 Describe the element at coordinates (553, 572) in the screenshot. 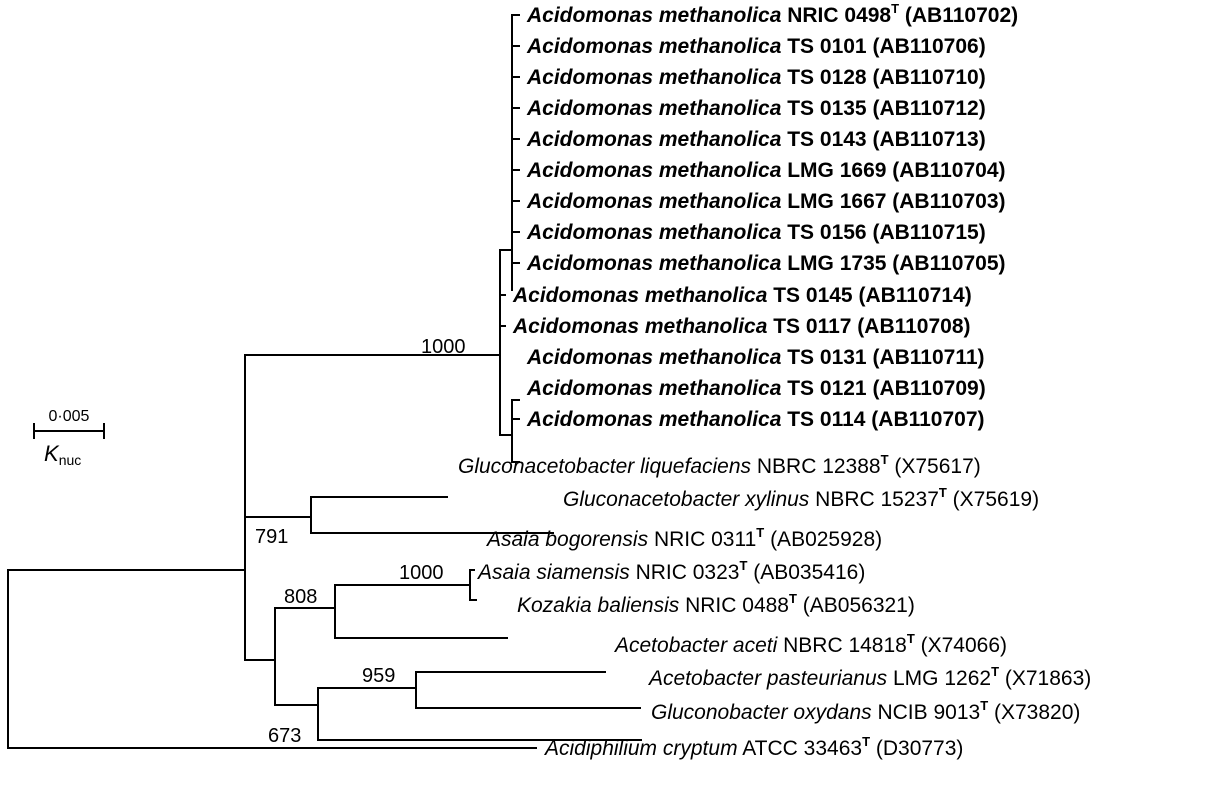

I see `leaf-species: Asaia siamensis` at that location.